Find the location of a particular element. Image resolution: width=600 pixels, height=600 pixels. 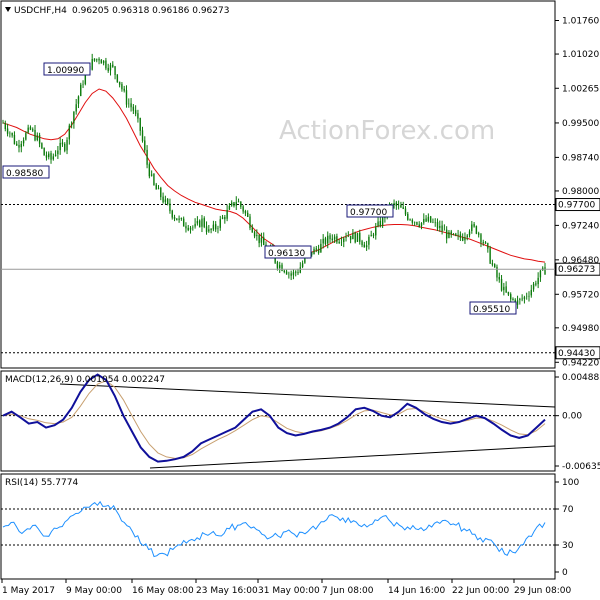

price-annotation: 0.98580 is located at coordinates (24, 174).